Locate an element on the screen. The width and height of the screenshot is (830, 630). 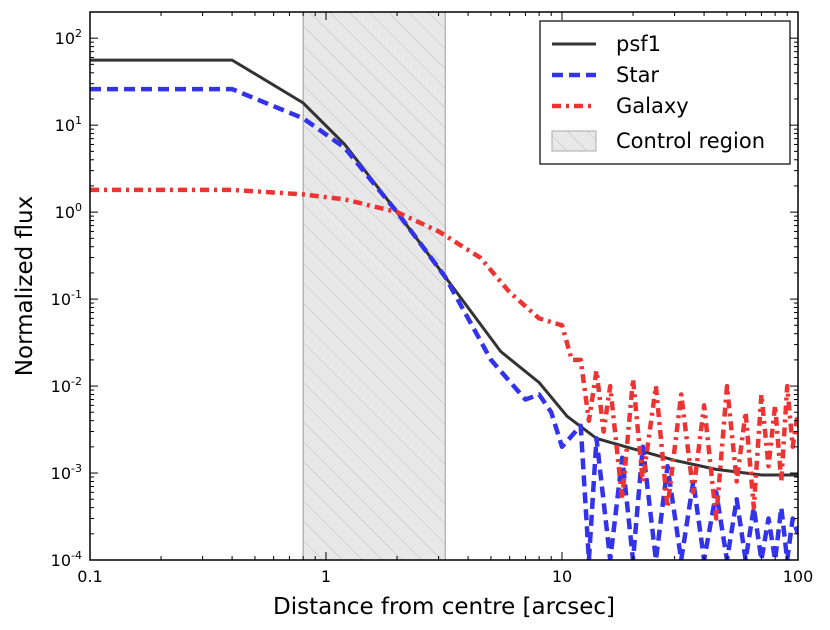
x-tick-label: 0.1 is located at coordinates (89, 576).